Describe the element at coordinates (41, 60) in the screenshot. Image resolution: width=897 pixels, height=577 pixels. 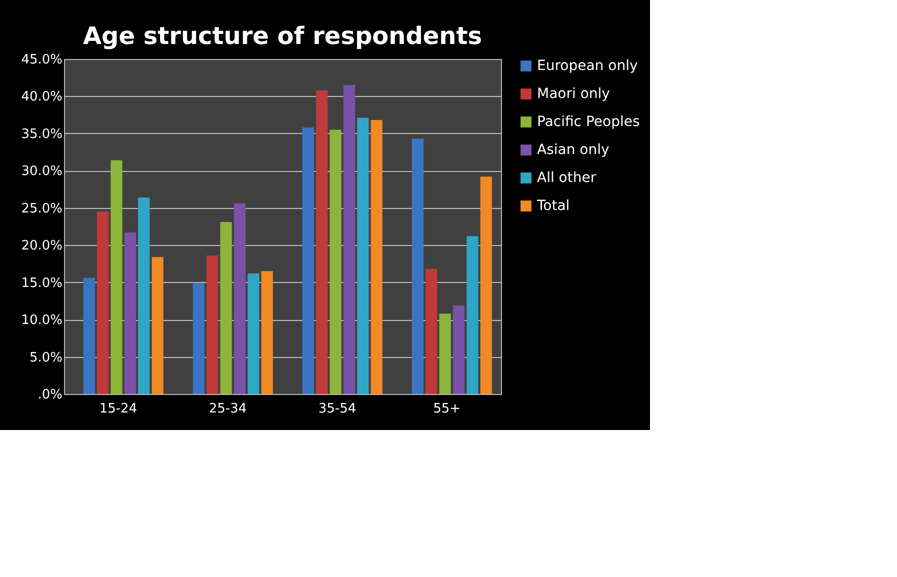
I see `y-tick-label: 45.0%` at that location.